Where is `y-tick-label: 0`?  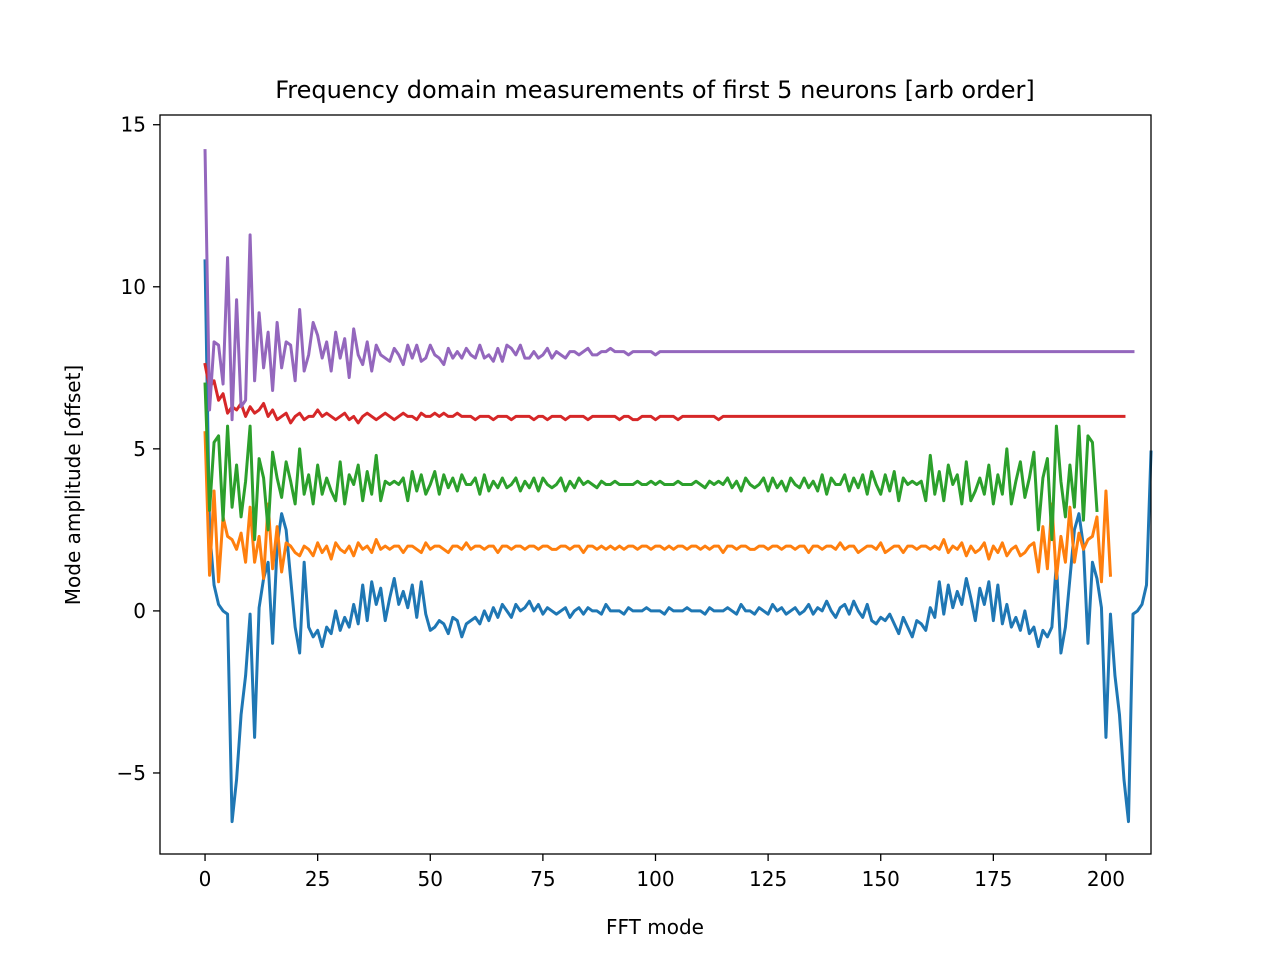 y-tick-label: 0 is located at coordinates (139, 611).